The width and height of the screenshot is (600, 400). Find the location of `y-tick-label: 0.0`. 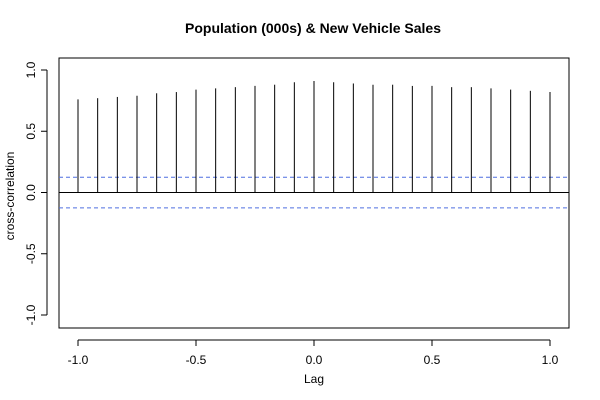

y-tick-label: 0.0 is located at coordinates (31, 192).